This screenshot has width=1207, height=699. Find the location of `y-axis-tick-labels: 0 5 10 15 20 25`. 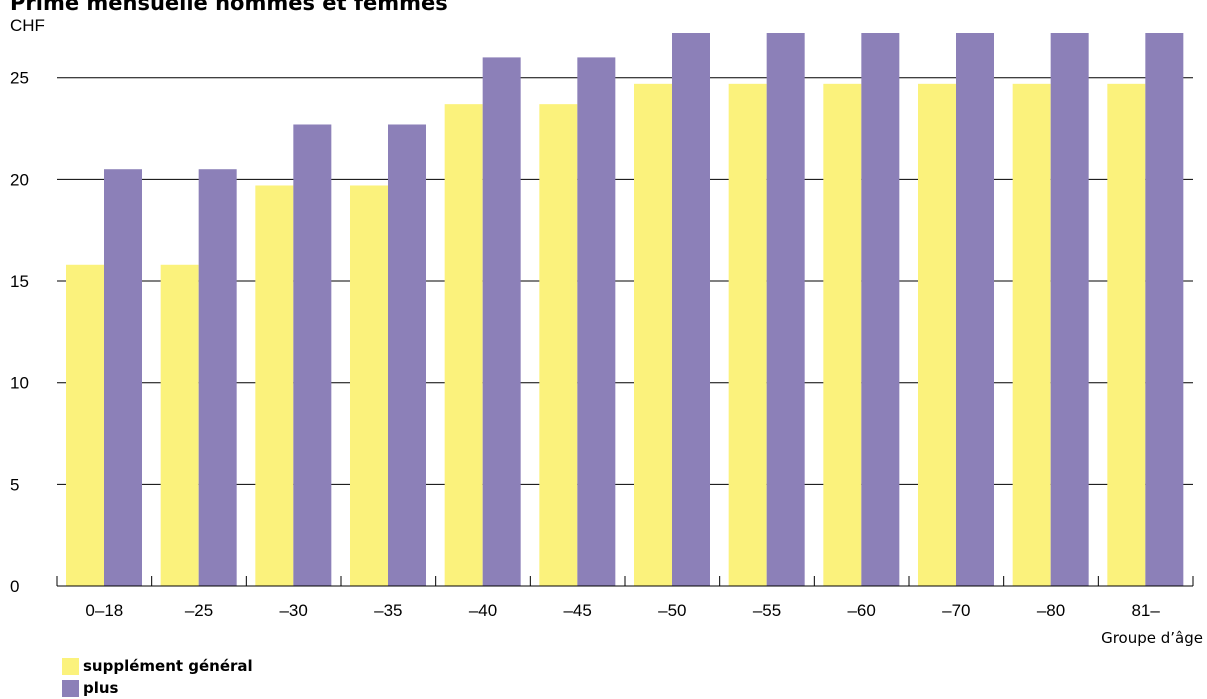

y-axis-tick-labels: 0 5 10 15 20 25 is located at coordinates (19, 332).